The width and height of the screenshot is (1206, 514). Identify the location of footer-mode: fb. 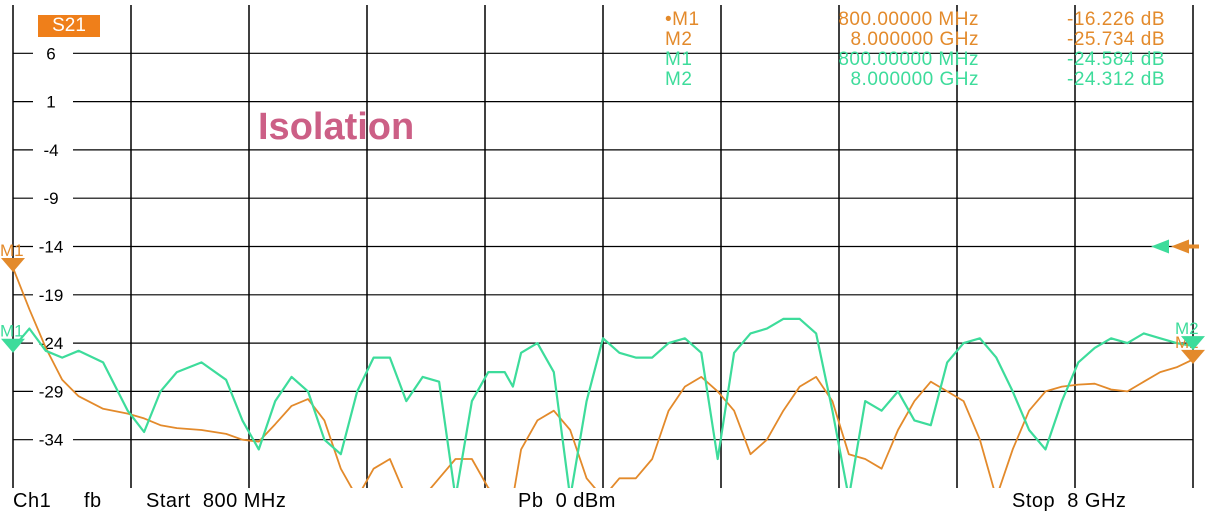
(93, 501).